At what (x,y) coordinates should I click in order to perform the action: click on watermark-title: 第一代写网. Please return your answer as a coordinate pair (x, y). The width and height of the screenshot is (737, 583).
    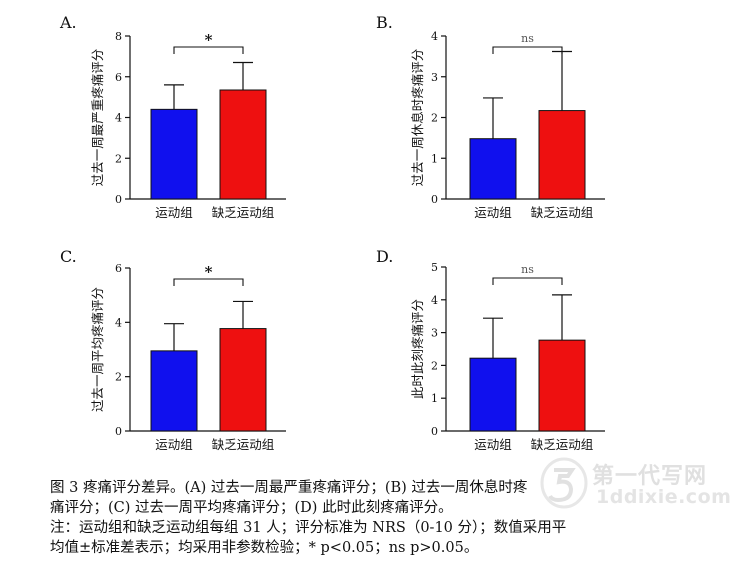
    Looking at the image, I should click on (650, 476).